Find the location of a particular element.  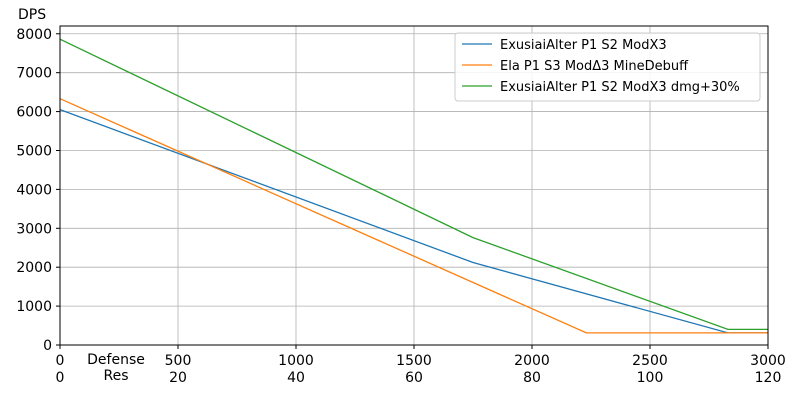

x-tick-label-secondary: 20 is located at coordinates (178, 378).